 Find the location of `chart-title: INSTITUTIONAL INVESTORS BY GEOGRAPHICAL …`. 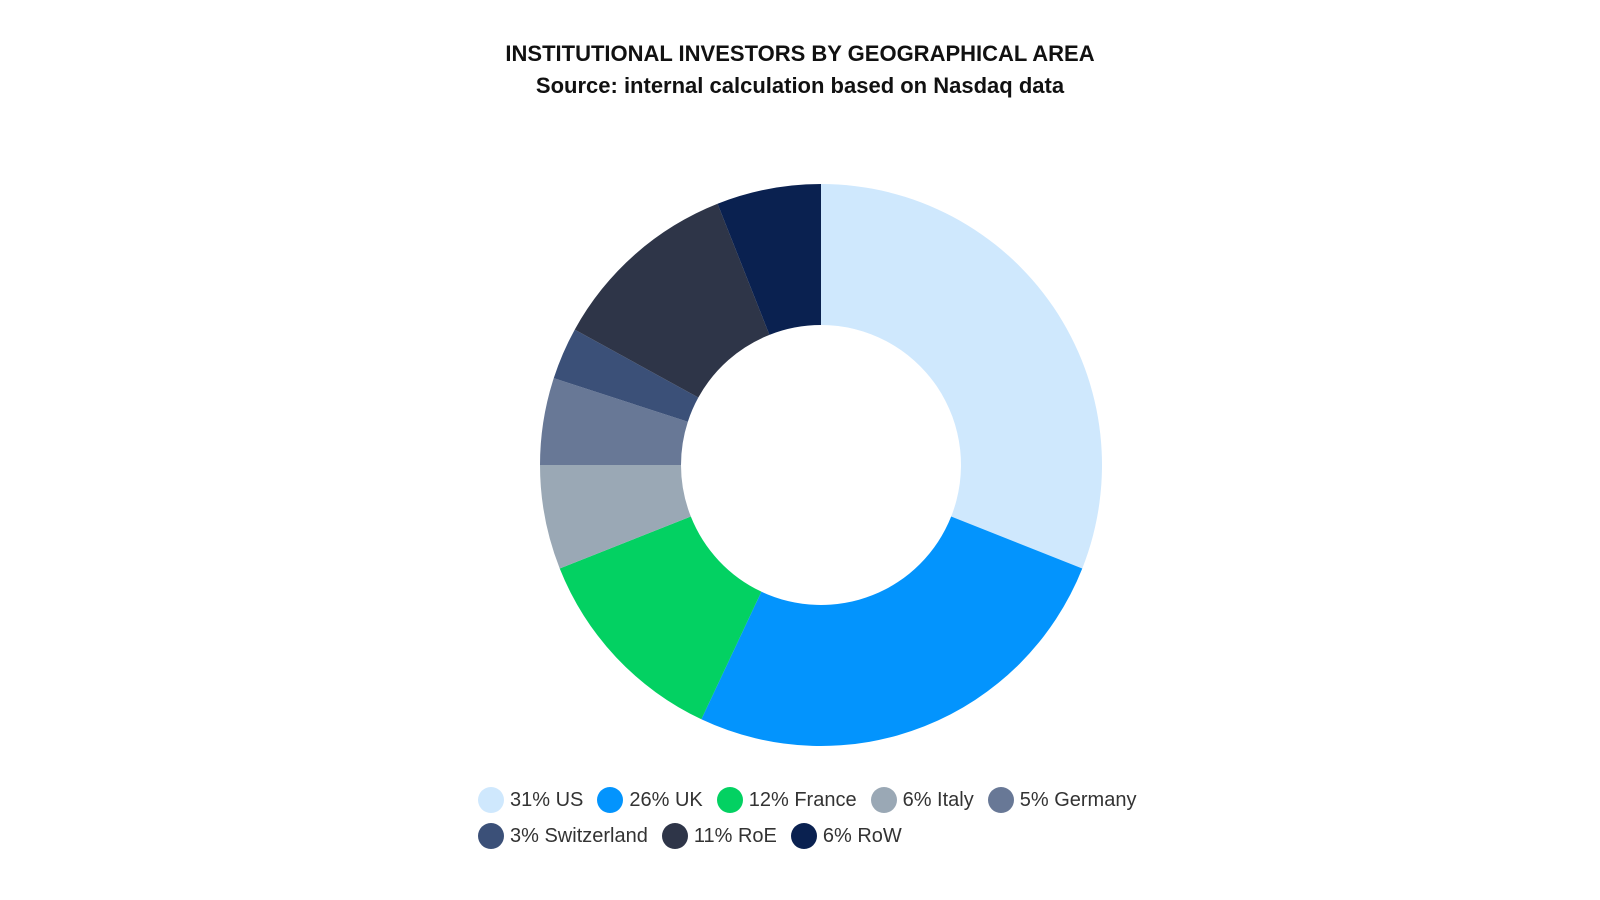

chart-title: INSTITUTIONAL INVESTORS BY GEOGRAPHICAL … is located at coordinates (800, 53).